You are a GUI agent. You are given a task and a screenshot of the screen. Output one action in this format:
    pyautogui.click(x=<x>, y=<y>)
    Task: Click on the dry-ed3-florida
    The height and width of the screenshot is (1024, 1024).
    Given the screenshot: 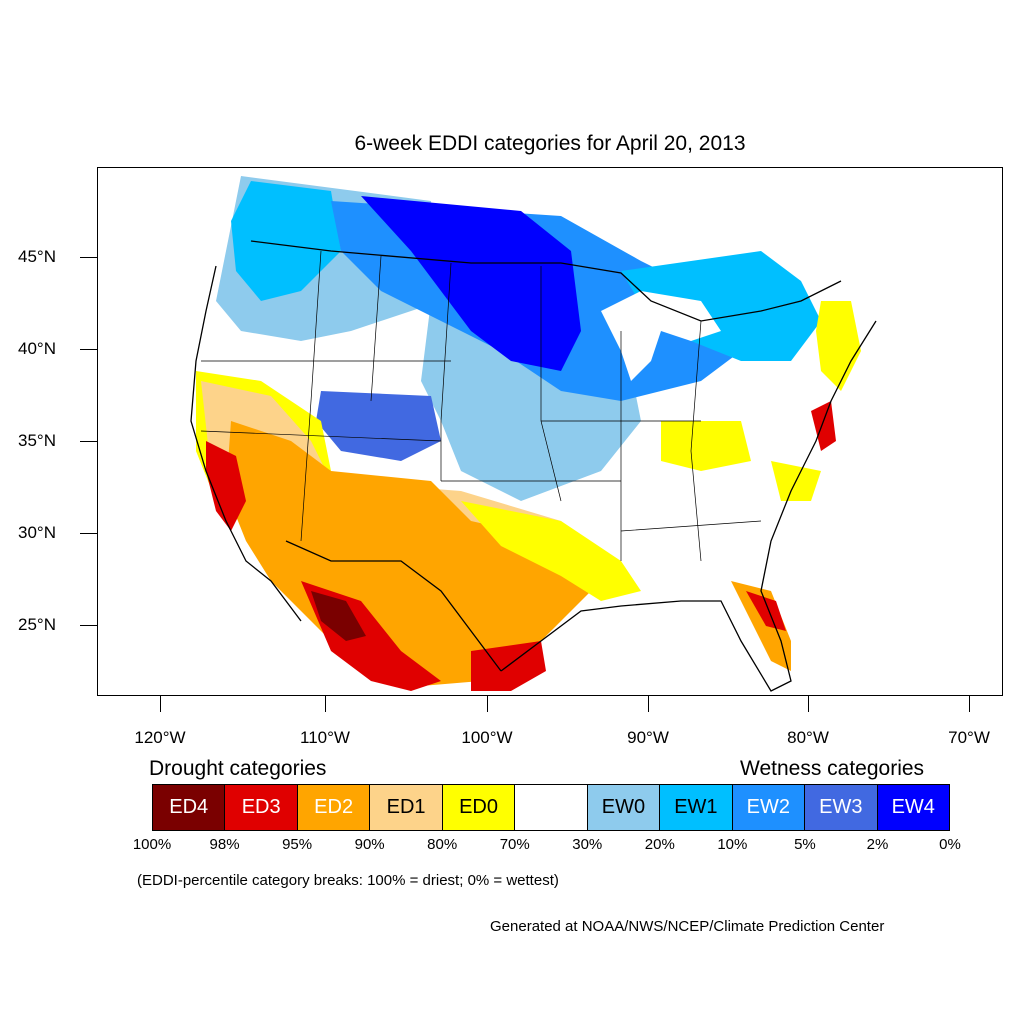 What is the action you would take?
    pyautogui.click(x=766, y=611)
    